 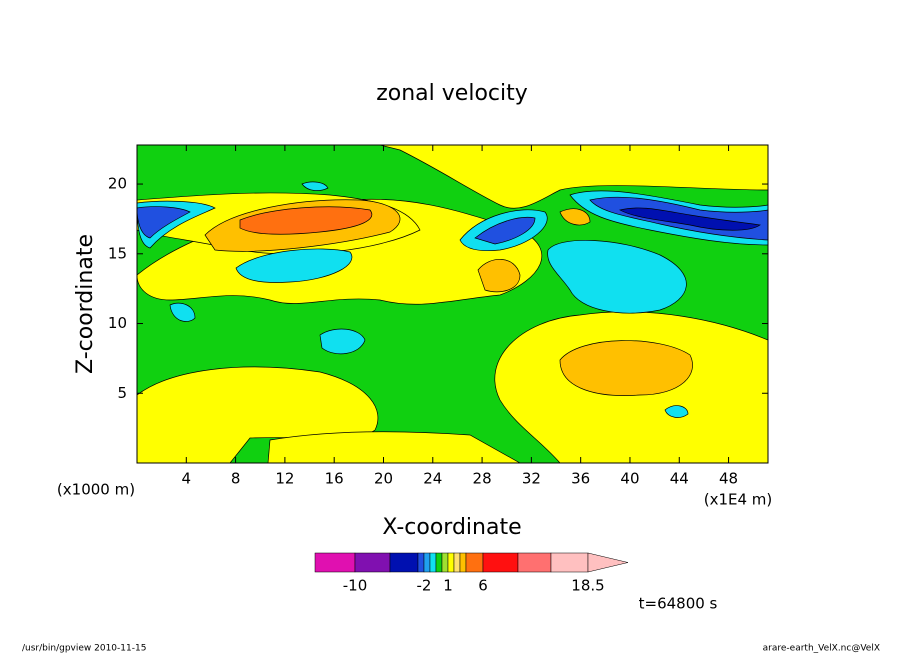 What do you see at coordinates (122, 393) in the screenshot?
I see `y-tick-label: 5` at bounding box center [122, 393].